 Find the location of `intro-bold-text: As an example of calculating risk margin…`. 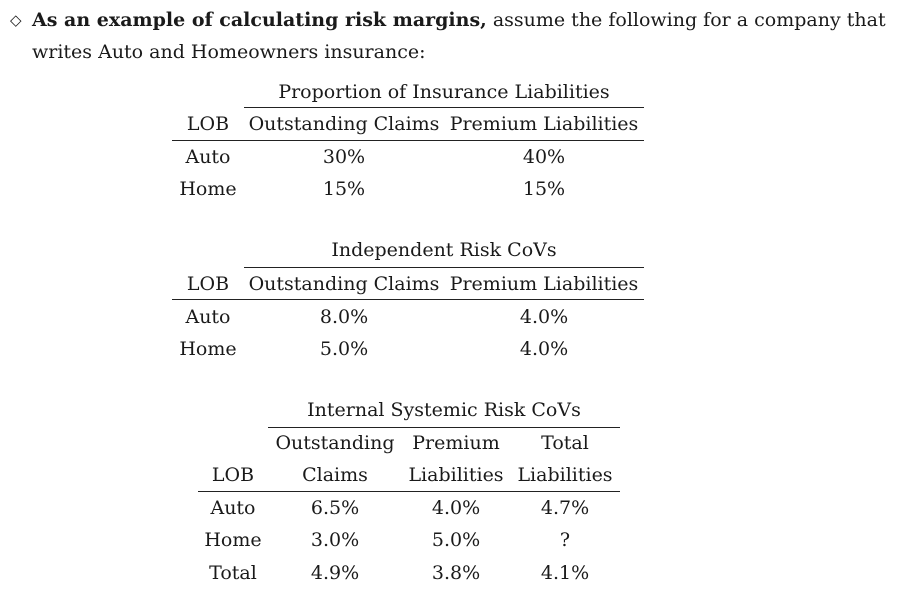

intro-bold-text: As an example of calculating risk margin… is located at coordinates (259, 20).